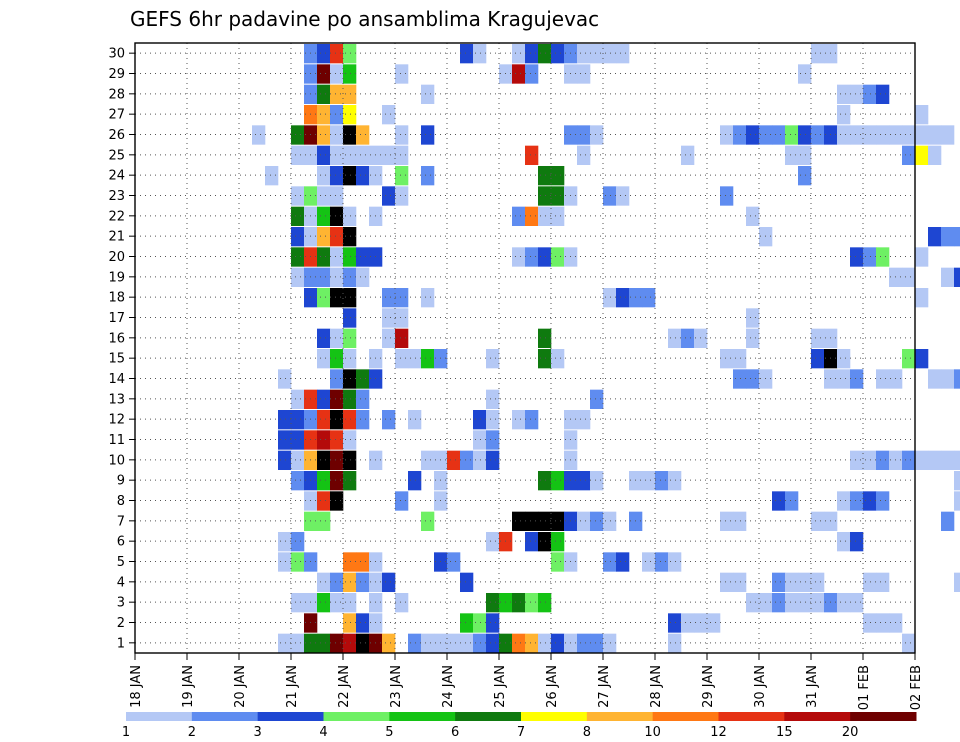 This screenshot has height=742, width=960. I want to click on colorbar-label: 12, so click(718, 732).